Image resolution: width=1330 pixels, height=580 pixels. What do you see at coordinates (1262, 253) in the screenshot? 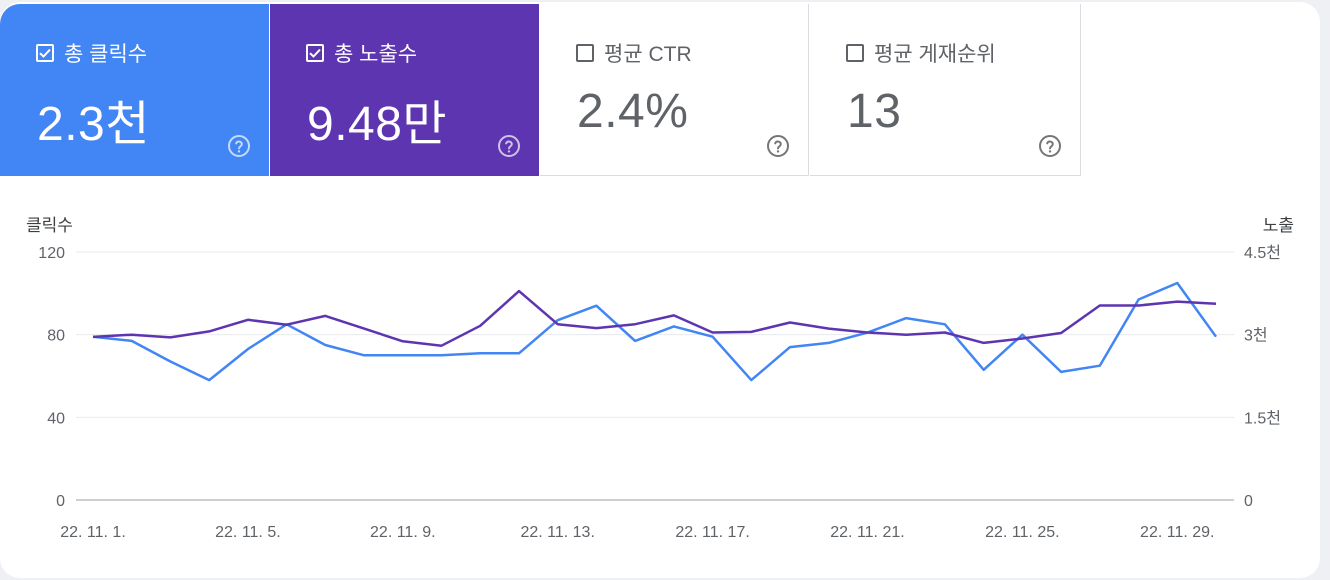
I see `right-tick-label: 4.5천` at bounding box center [1262, 253].